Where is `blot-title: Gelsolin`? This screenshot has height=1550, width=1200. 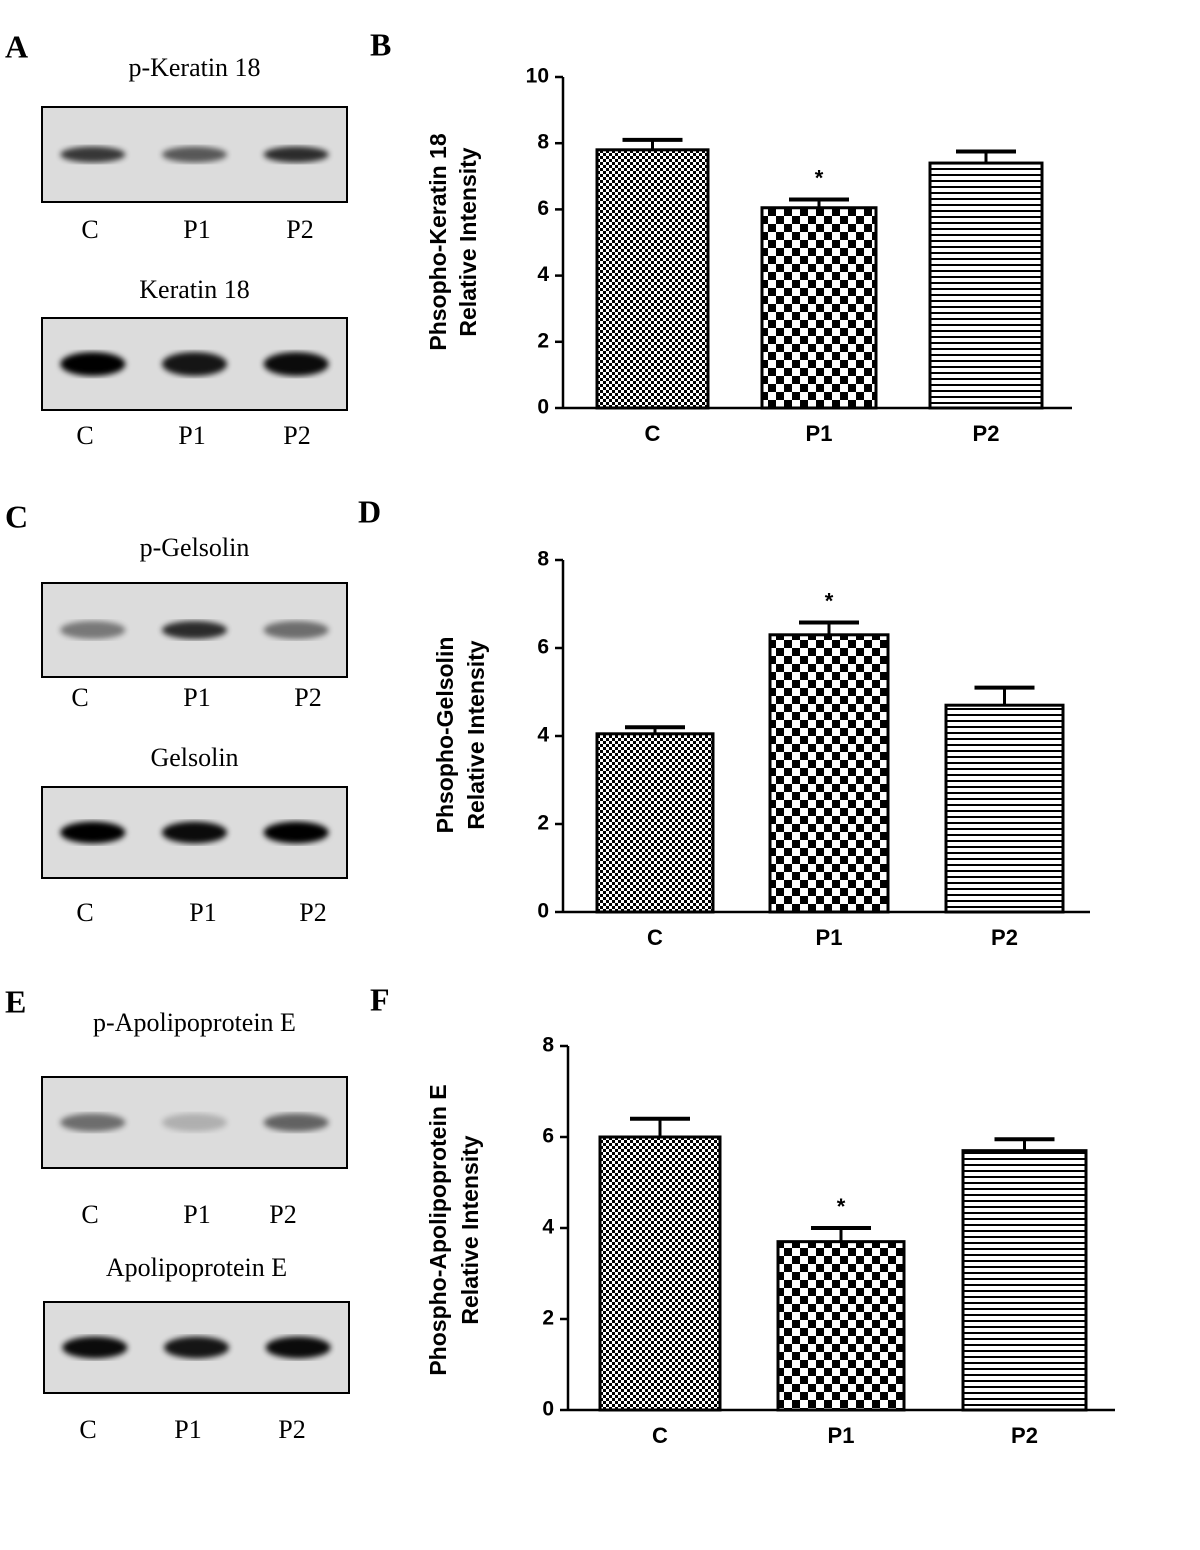 blot-title: Gelsolin is located at coordinates (194, 757).